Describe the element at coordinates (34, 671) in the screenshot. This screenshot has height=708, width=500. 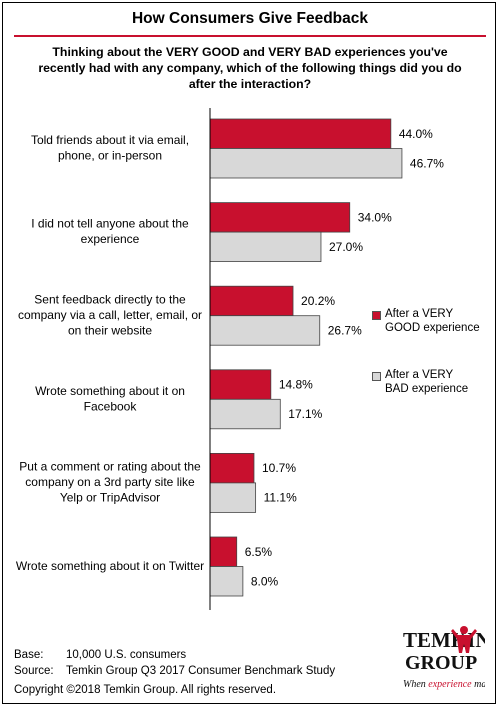
I see `source-key: Source:` at that location.